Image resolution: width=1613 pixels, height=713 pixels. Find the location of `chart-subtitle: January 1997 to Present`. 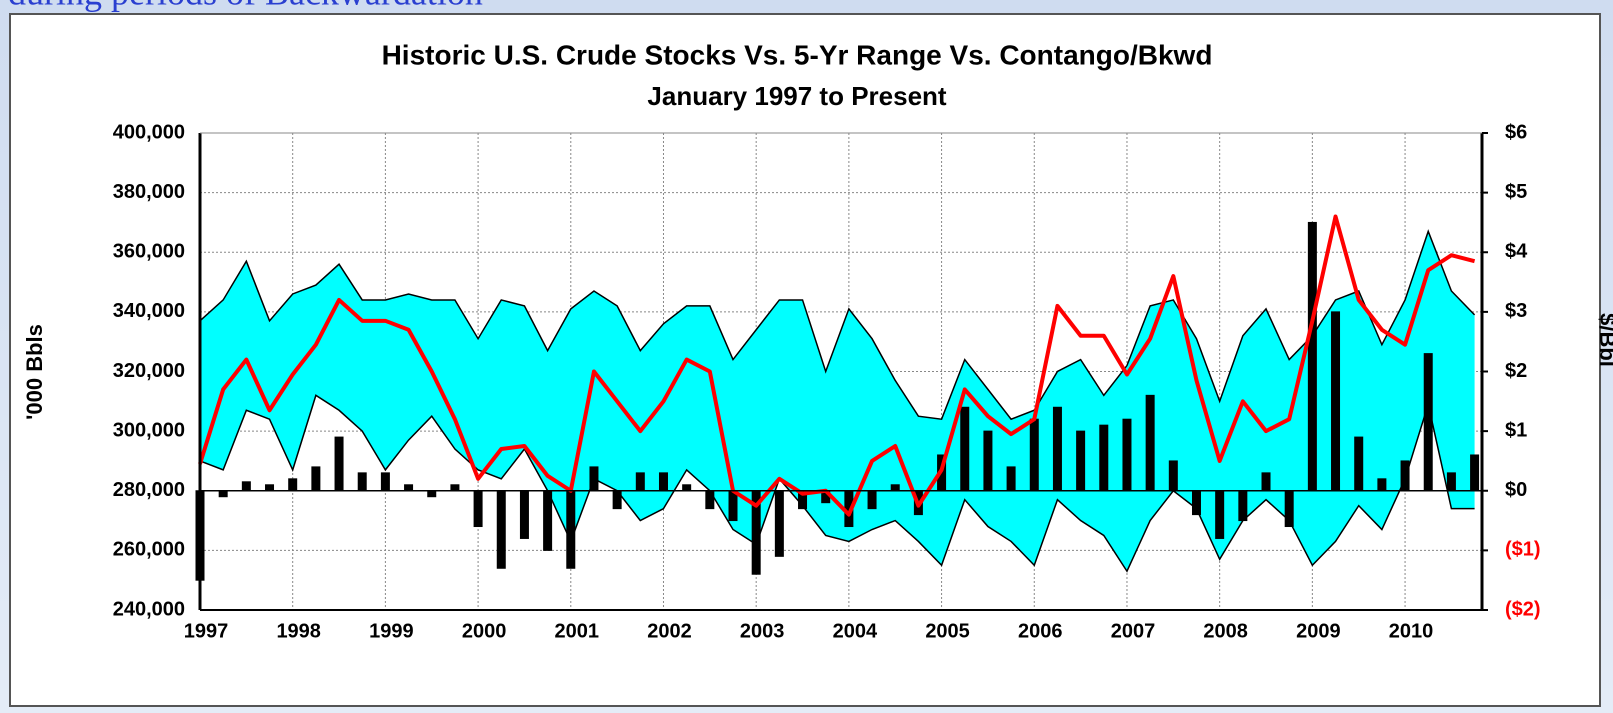

chart-subtitle: January 1997 to Present is located at coordinates (796, 96).